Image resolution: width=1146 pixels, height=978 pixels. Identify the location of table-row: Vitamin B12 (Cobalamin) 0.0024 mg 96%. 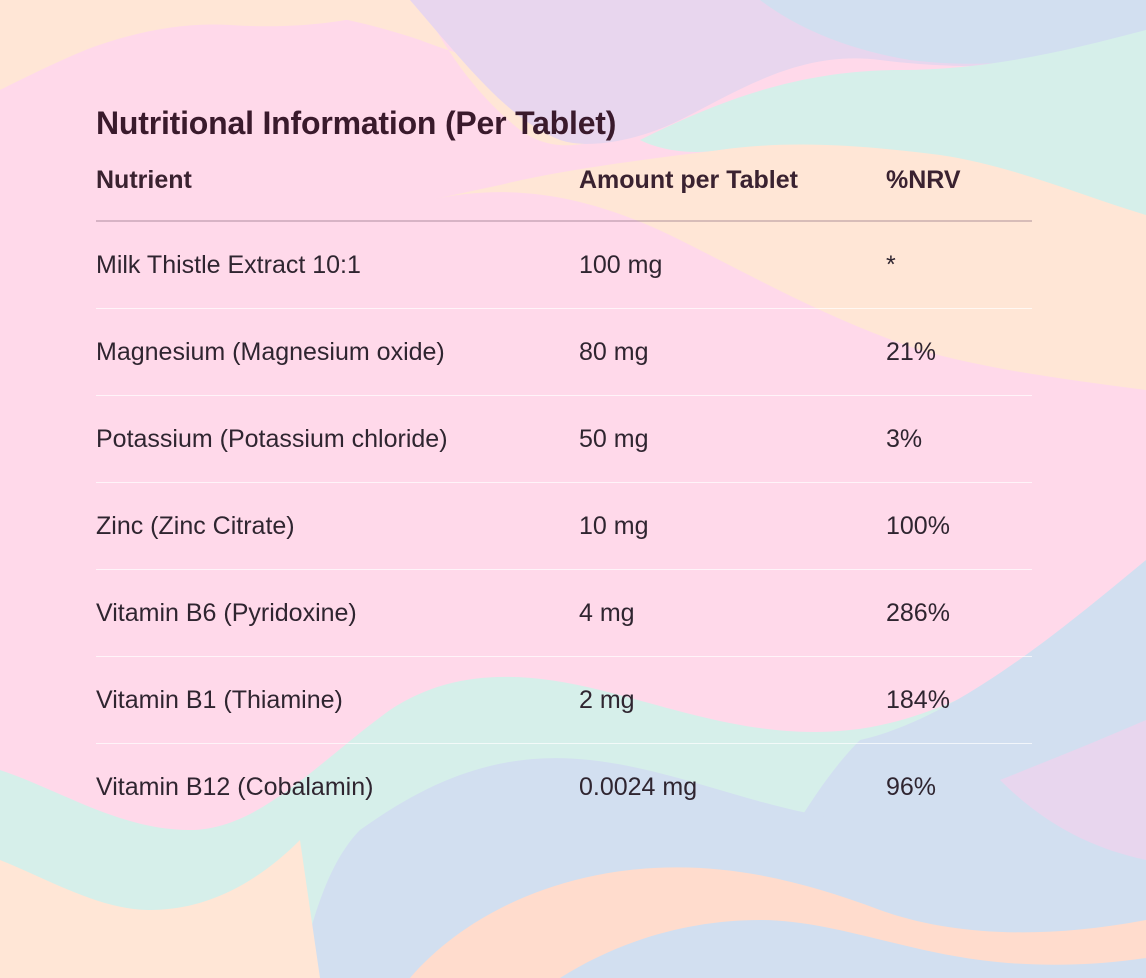
(564, 787).